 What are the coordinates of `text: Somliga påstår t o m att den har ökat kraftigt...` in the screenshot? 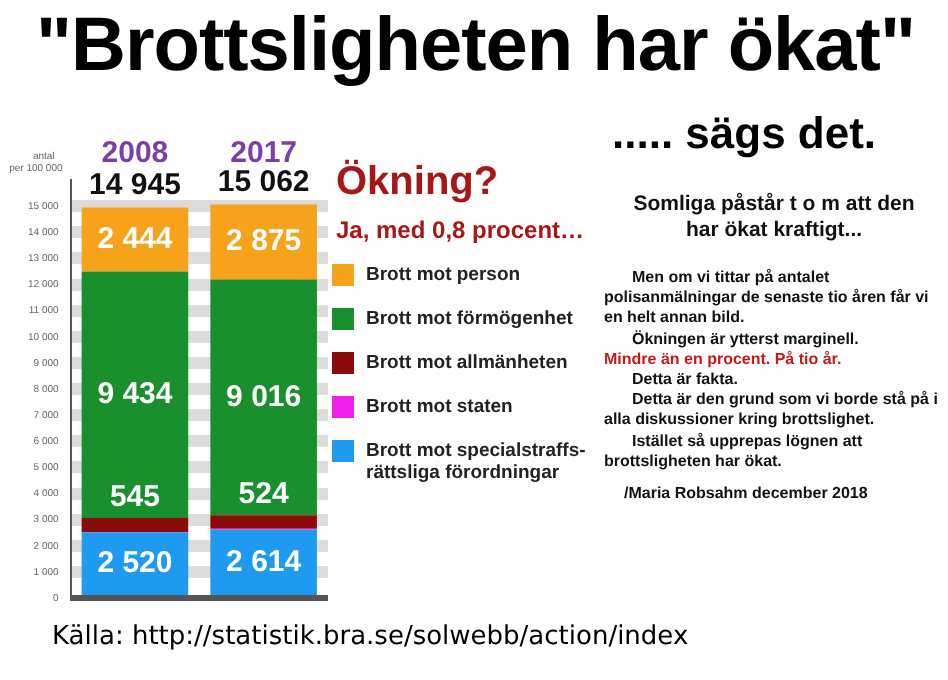 It's located at (774, 218).